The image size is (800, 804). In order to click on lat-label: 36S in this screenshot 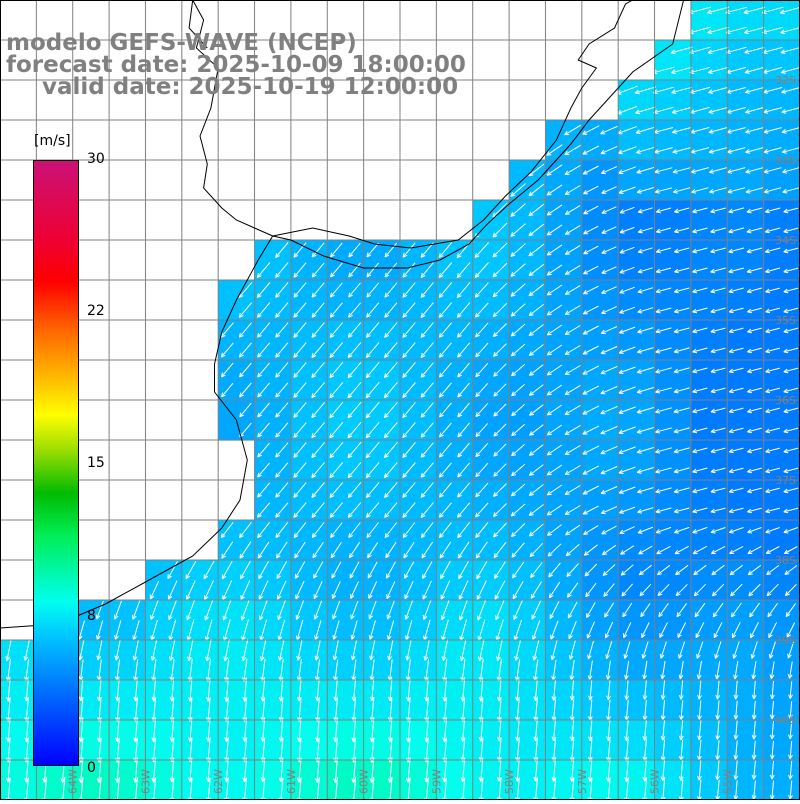, I will do `click(785, 400)`.